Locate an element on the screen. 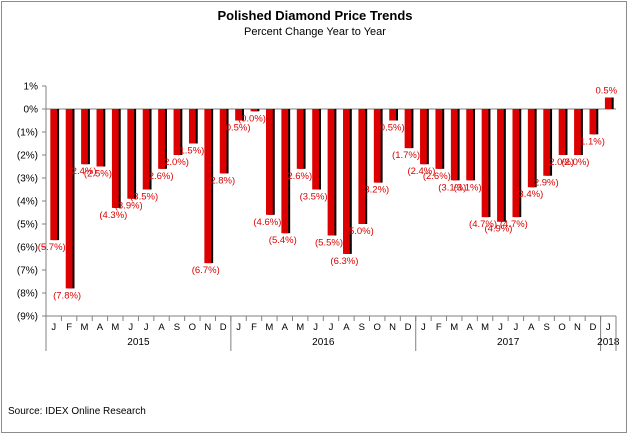 Image resolution: width=630 pixels, height=436 pixels. data-label: (2.8%) is located at coordinates (221, 180).